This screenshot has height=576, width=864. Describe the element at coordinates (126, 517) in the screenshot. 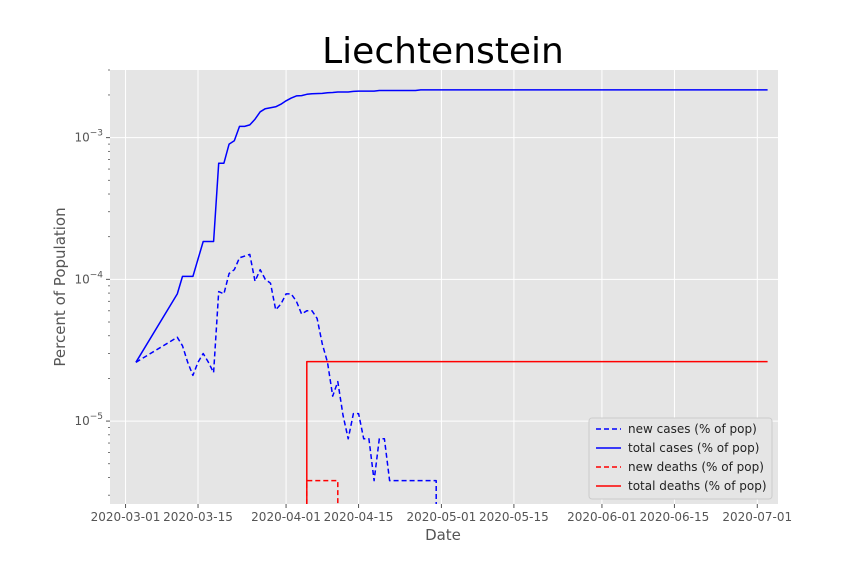

I see `x-tick-label: 2020-03-01` at that location.